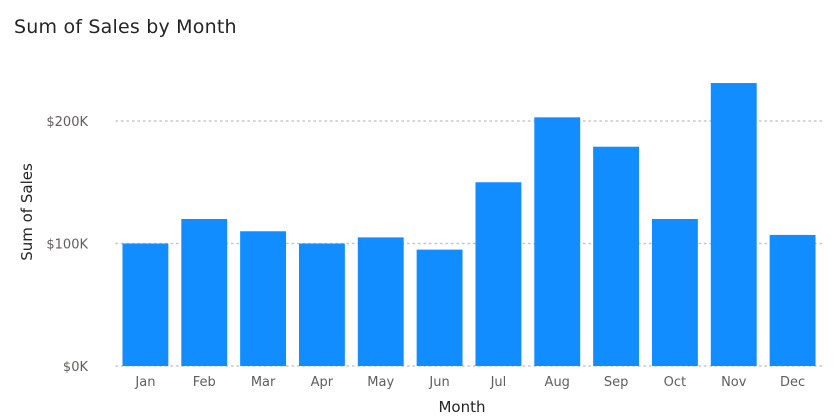 The image size is (840, 420). What do you see at coordinates (734, 382) in the screenshot?
I see `x-tick-label-nov: Nov` at bounding box center [734, 382].